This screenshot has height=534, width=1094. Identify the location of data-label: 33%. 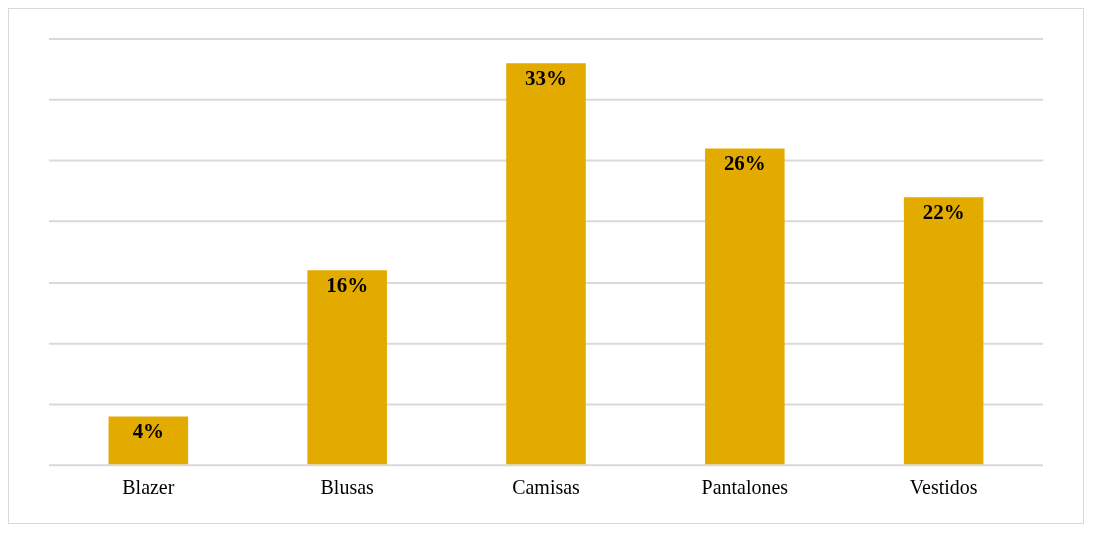
(546, 78).